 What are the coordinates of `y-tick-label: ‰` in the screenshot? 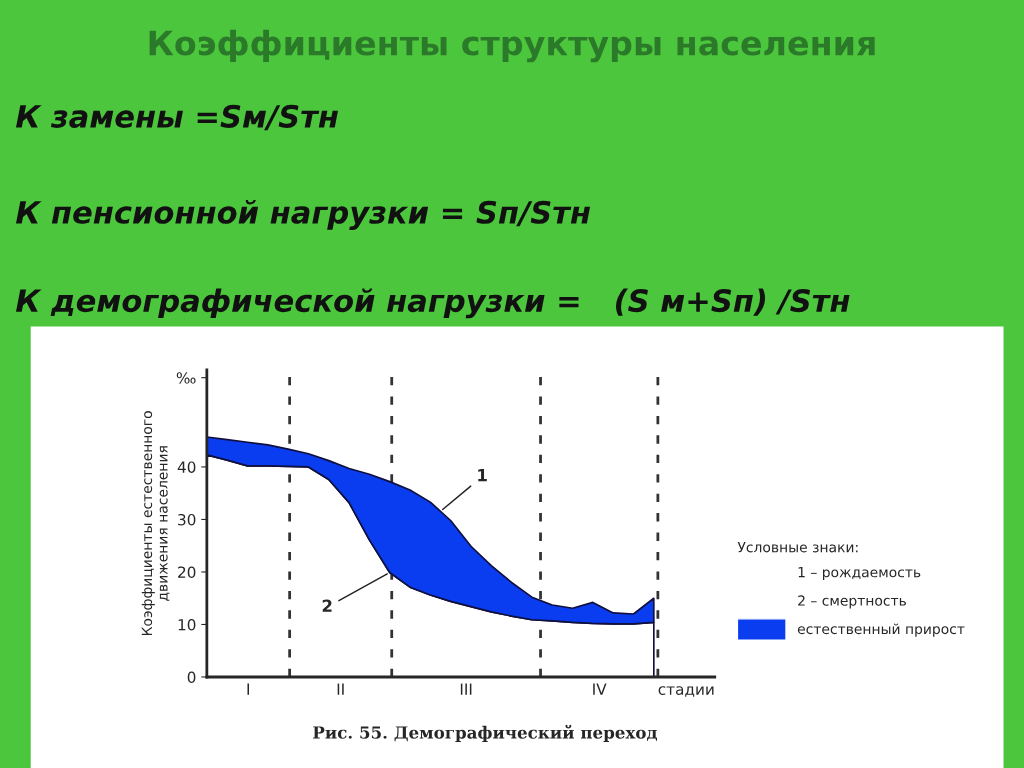 It's located at (186, 378).